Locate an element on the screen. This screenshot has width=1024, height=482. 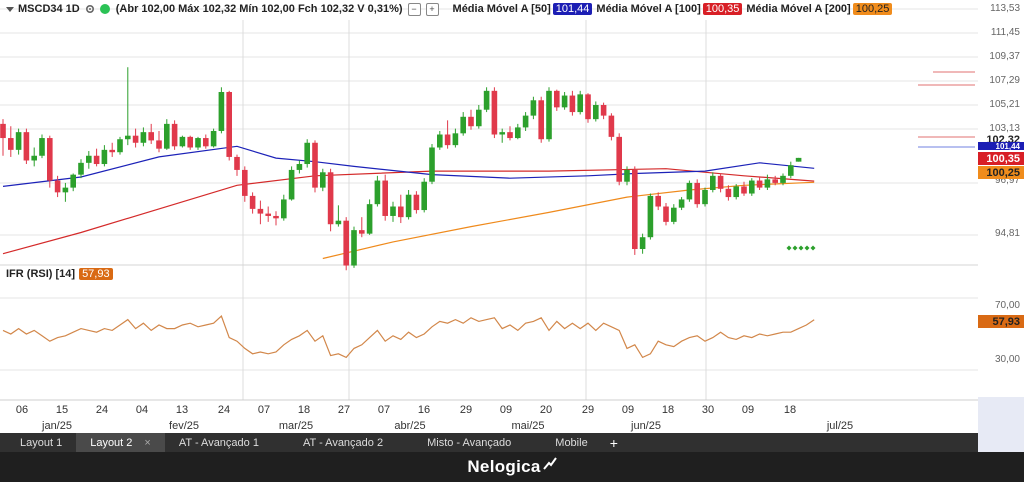
brand-logo-icon is located at coordinates (549, 463).